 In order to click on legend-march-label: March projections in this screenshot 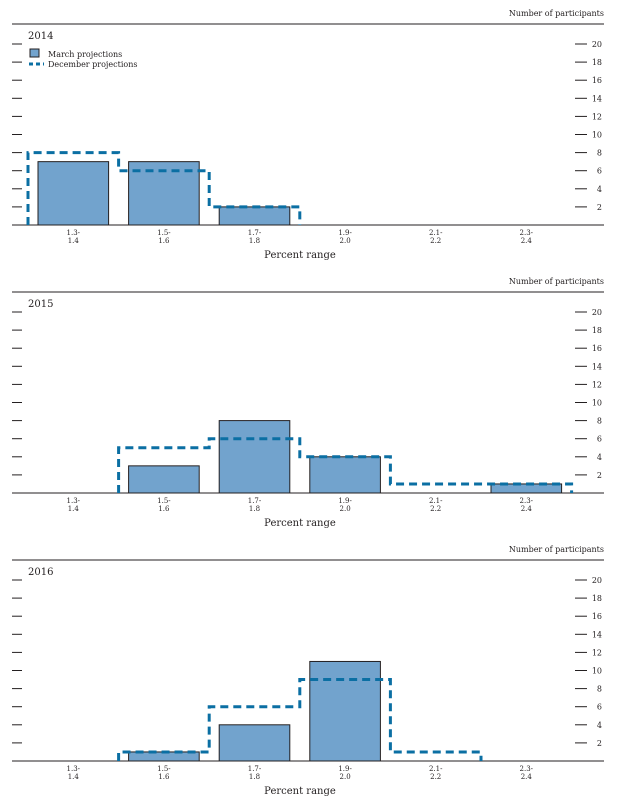, I will do `click(85, 54)`.